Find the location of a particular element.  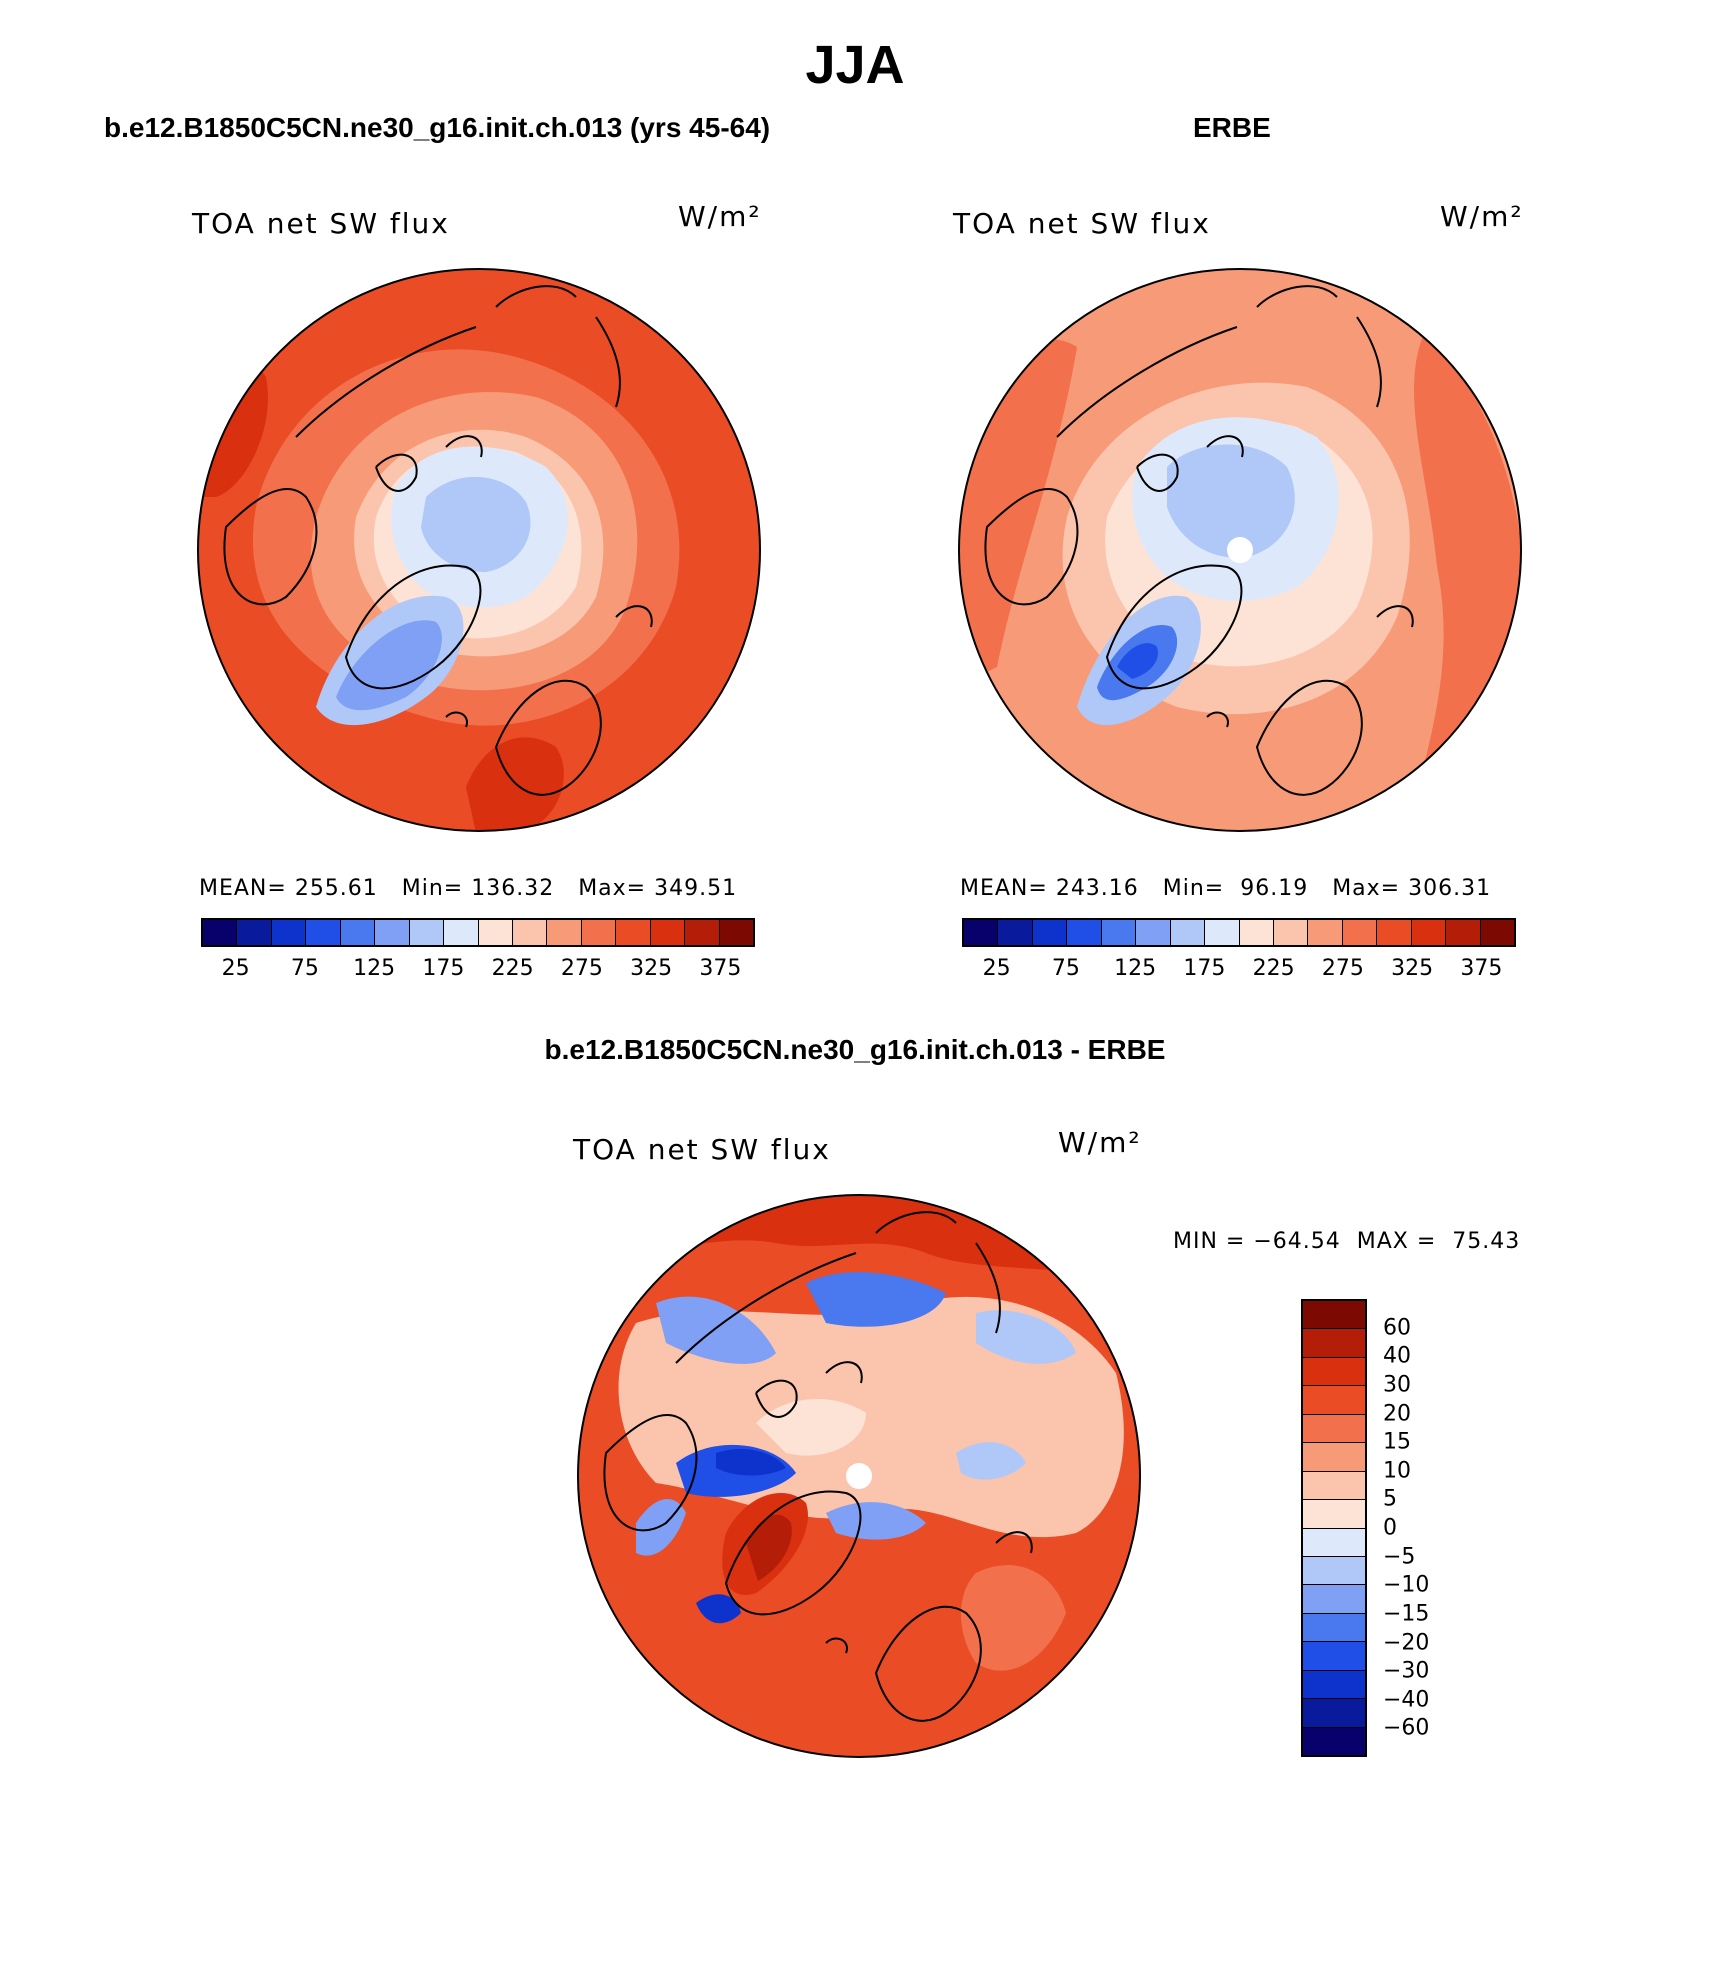

diff-variable-label: TOA net SW flux is located at coordinates (702, 1149).